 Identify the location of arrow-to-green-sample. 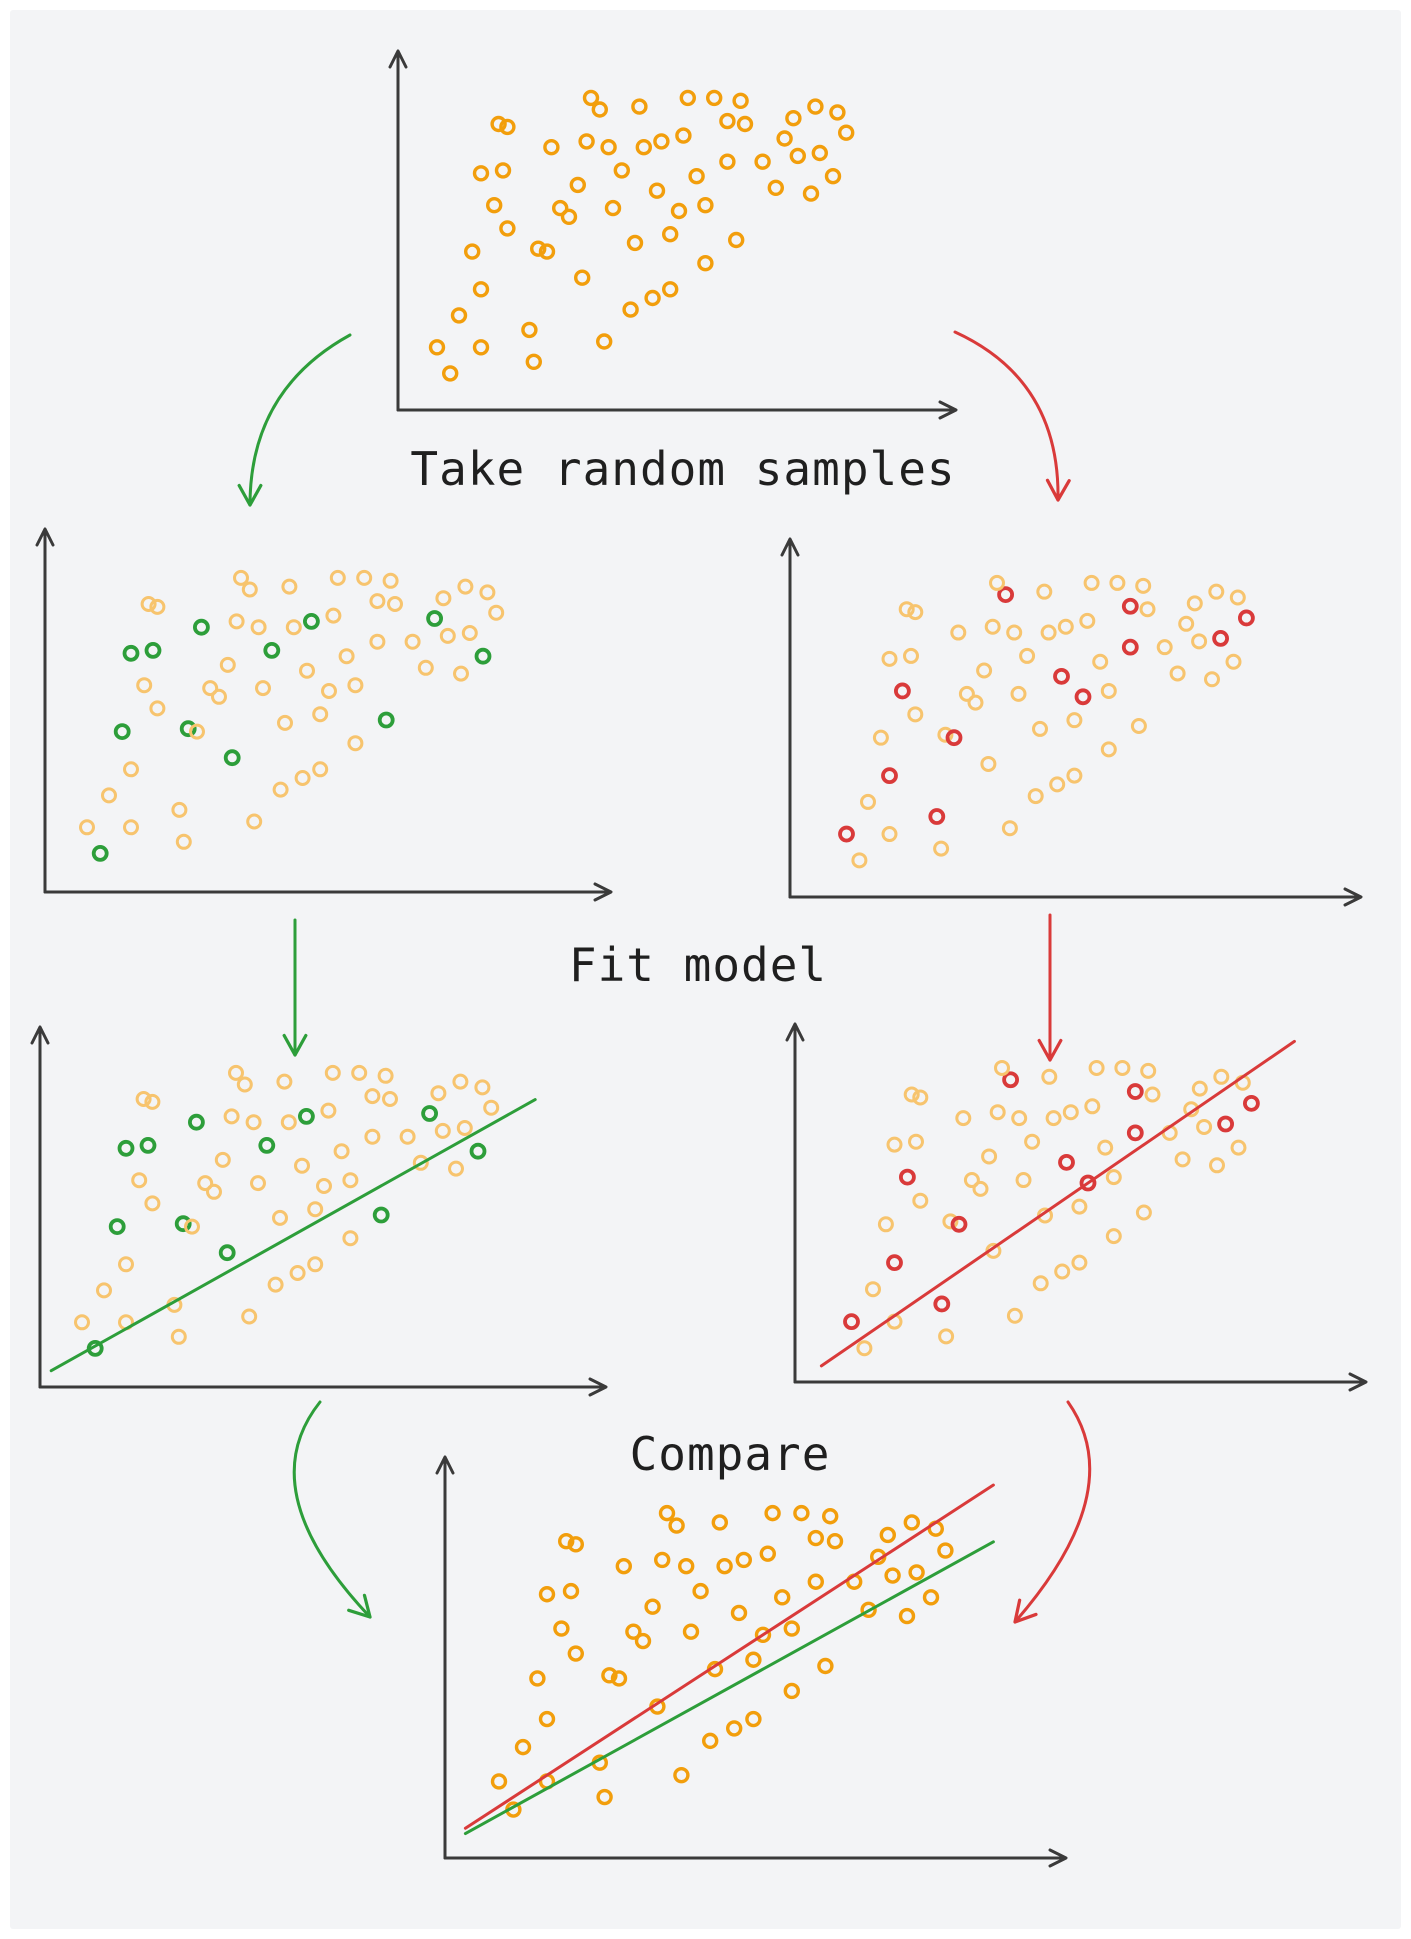
(294, 420).